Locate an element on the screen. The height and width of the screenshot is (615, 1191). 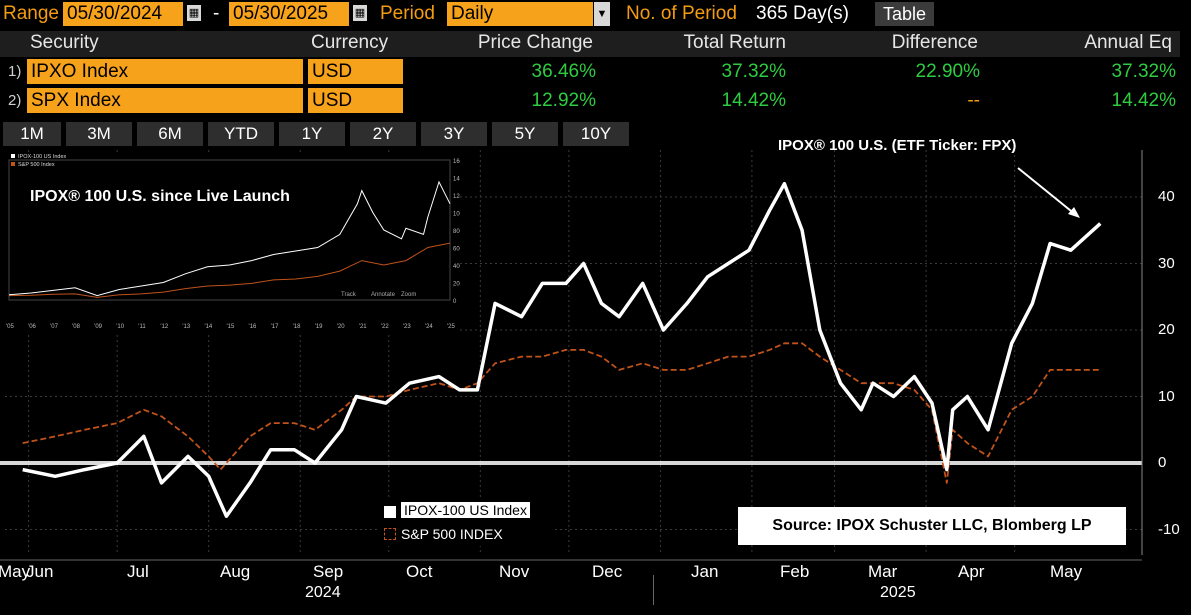
security-cell: IPXO Index is located at coordinates (165, 71).